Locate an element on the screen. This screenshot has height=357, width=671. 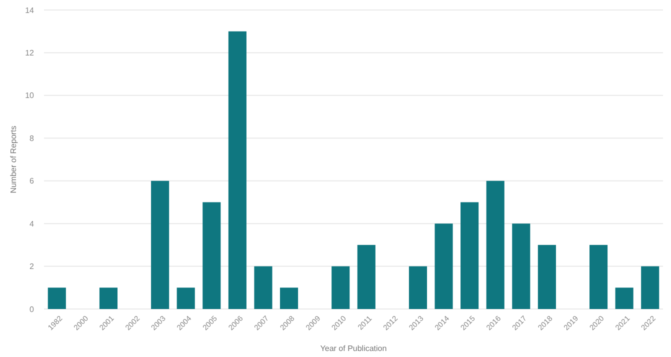
x-axis-title: Year of Publication is located at coordinates (353, 348).